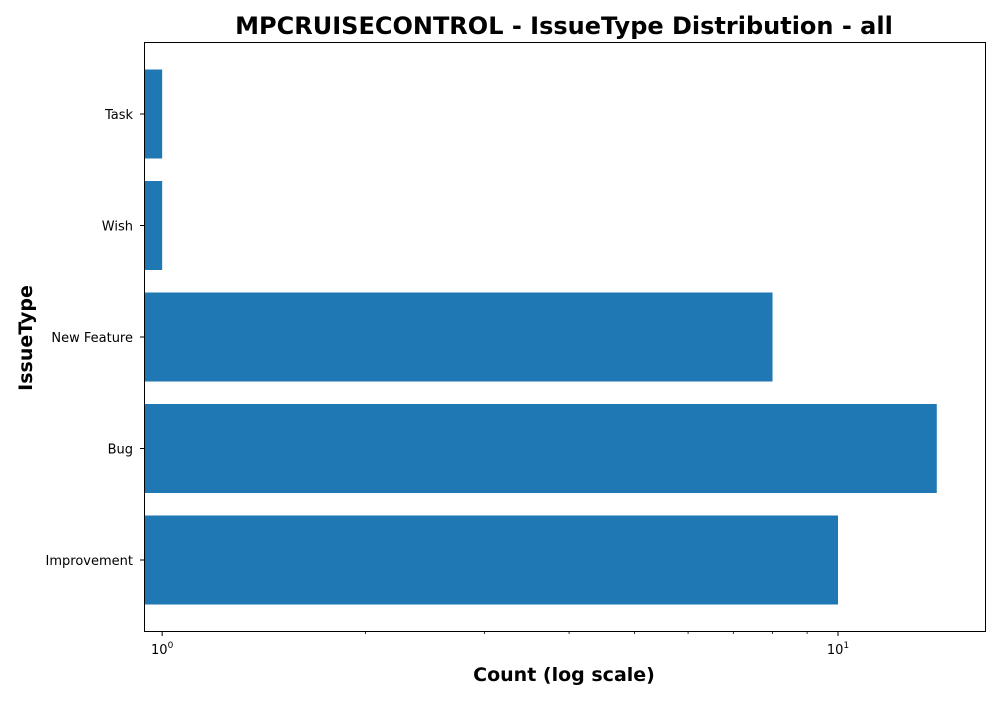  What do you see at coordinates (564, 675) in the screenshot?
I see `x-axis-label: Count (log scale)` at bounding box center [564, 675].